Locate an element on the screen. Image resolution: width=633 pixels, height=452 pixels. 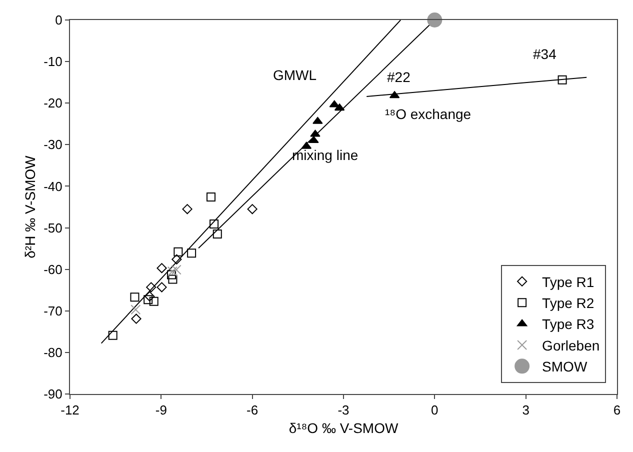
annotation: ¹⁸O exchange is located at coordinates (428, 114).